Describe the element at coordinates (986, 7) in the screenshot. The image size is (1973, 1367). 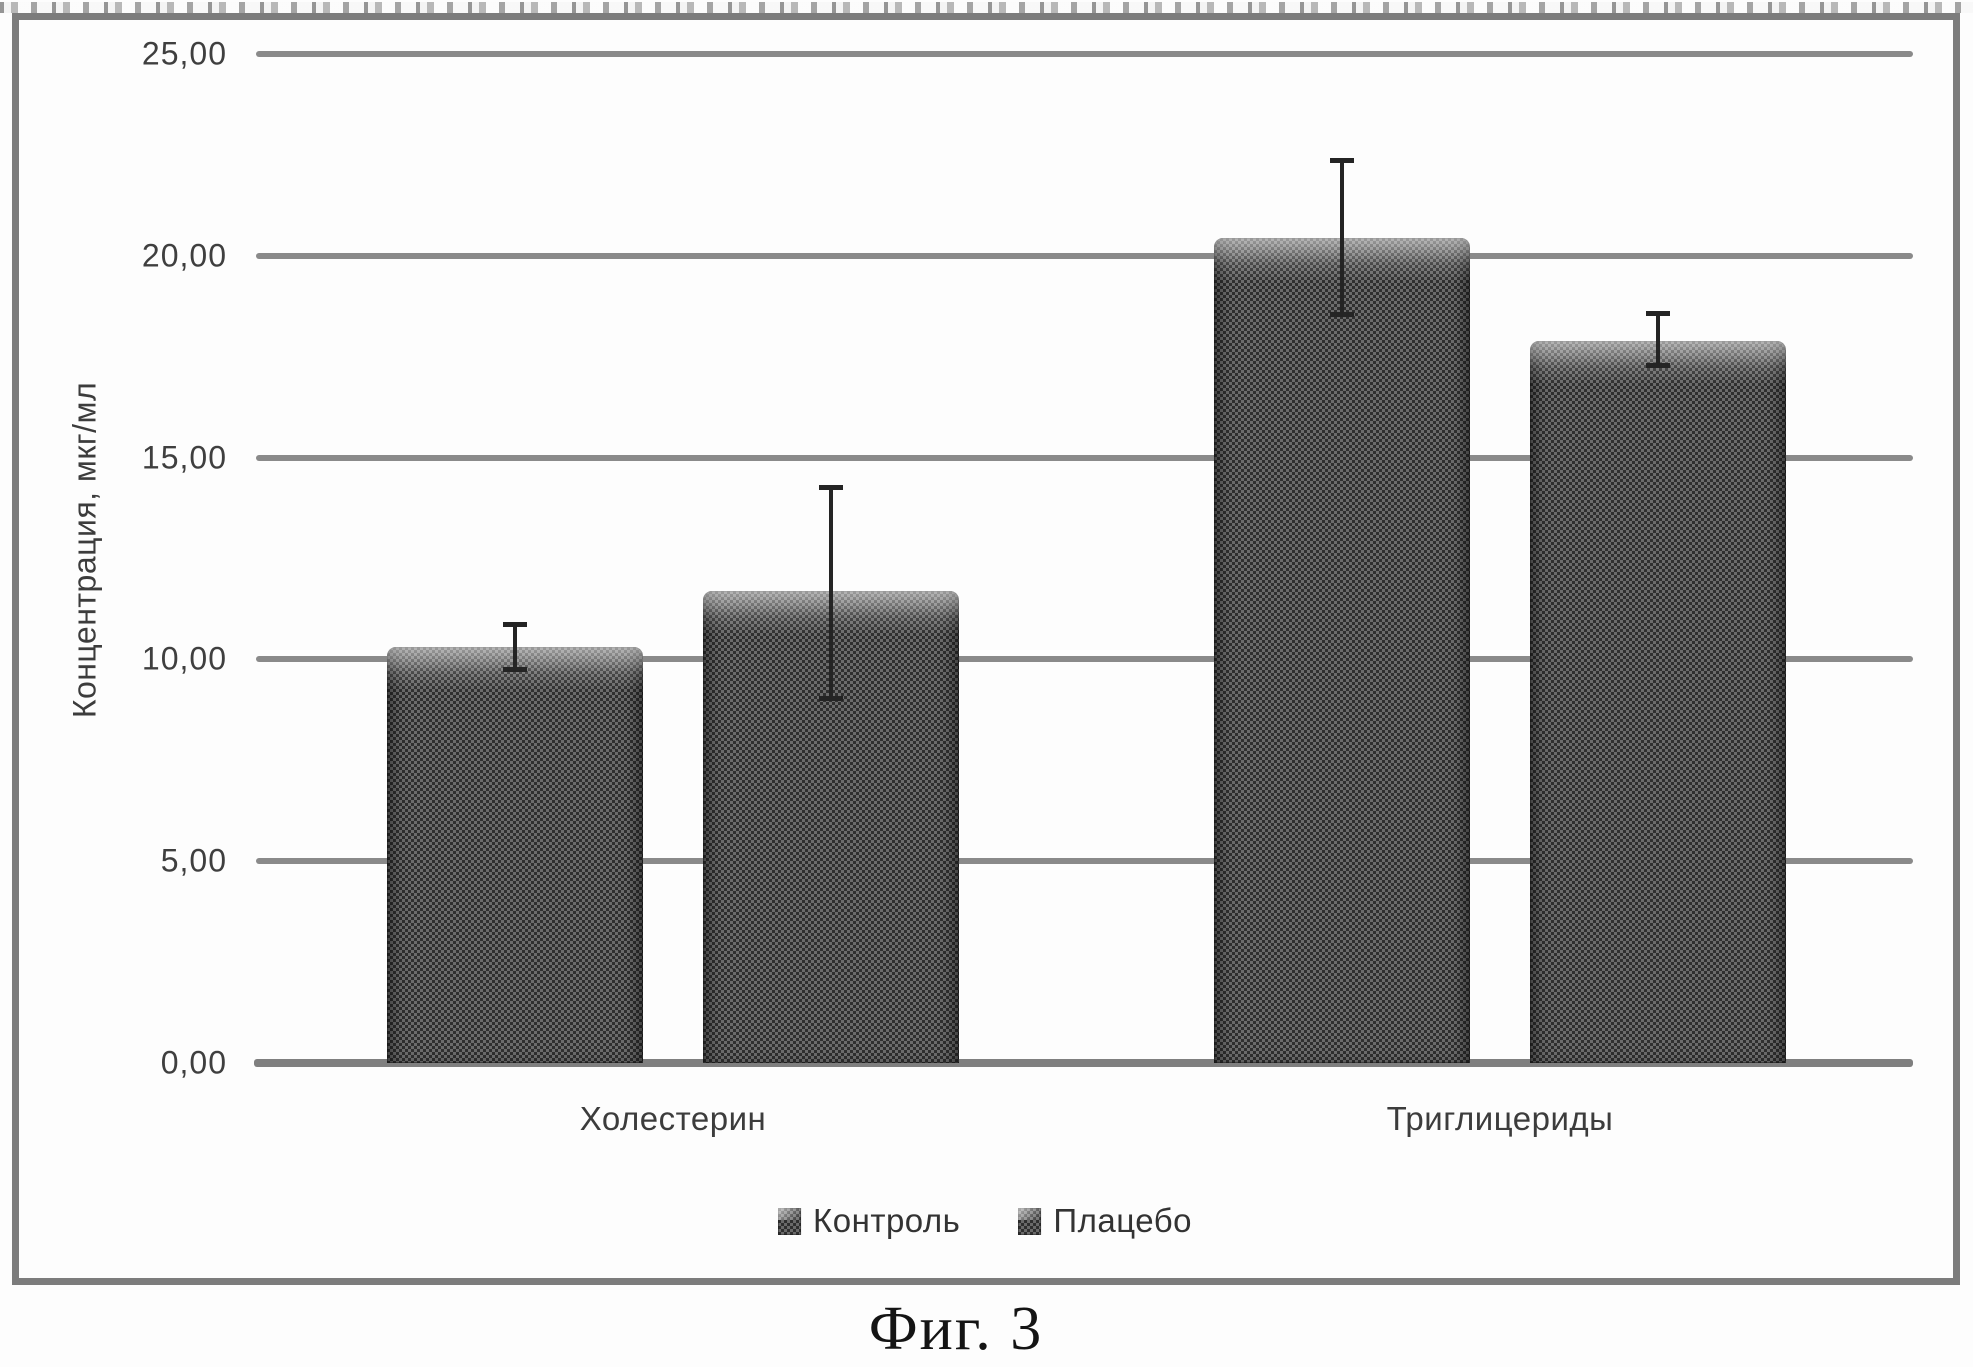
I see `scan-noise-strip` at that location.